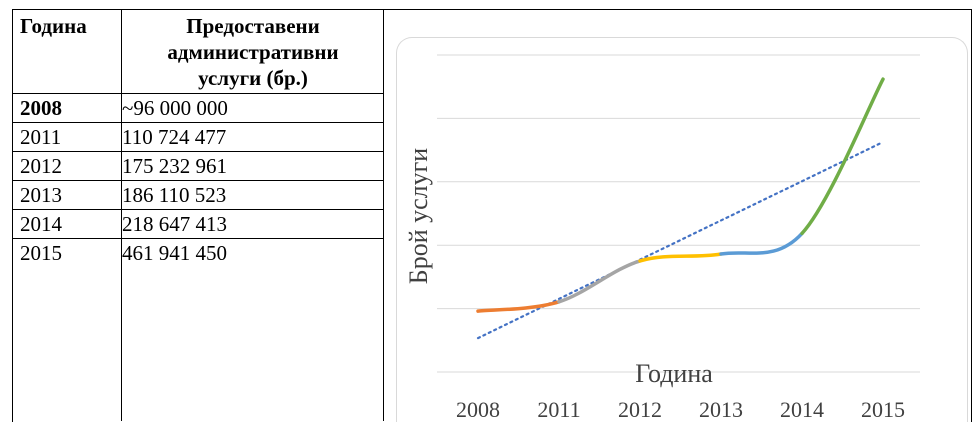 The width and height of the screenshot is (976, 422). Describe the element at coordinates (174, 195) in the screenshot. I see `row-value: 186 110 523` at that location.